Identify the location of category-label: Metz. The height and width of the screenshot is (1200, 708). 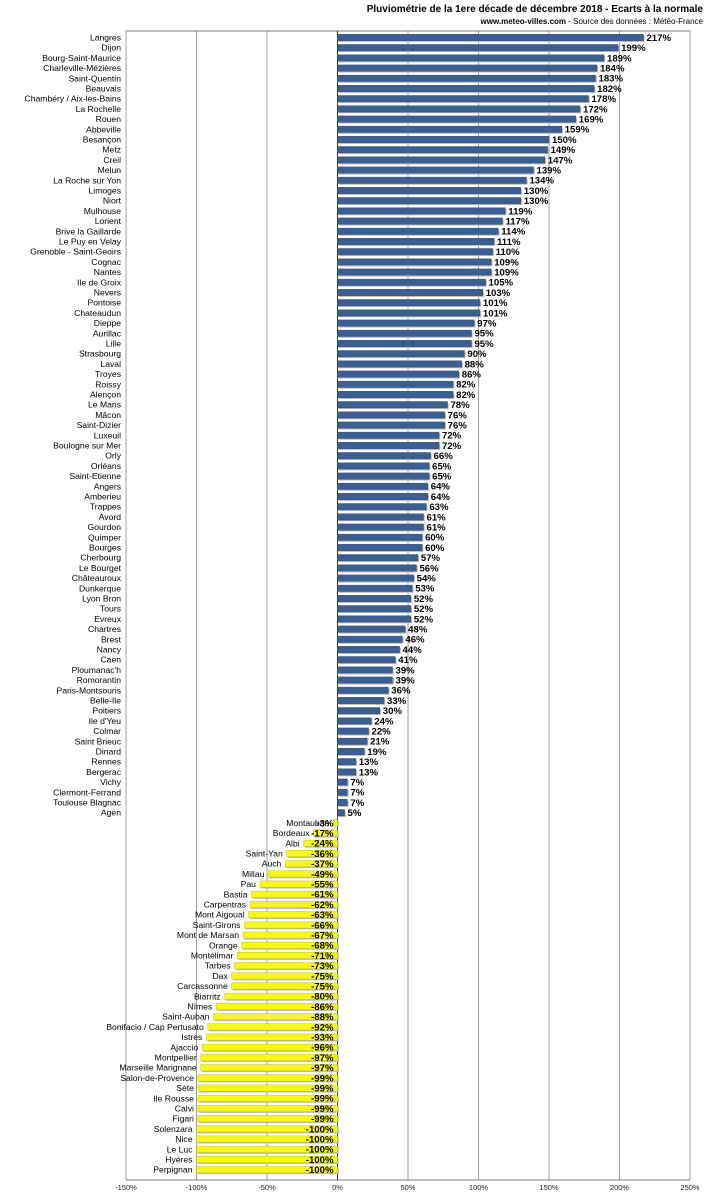
(111, 150).